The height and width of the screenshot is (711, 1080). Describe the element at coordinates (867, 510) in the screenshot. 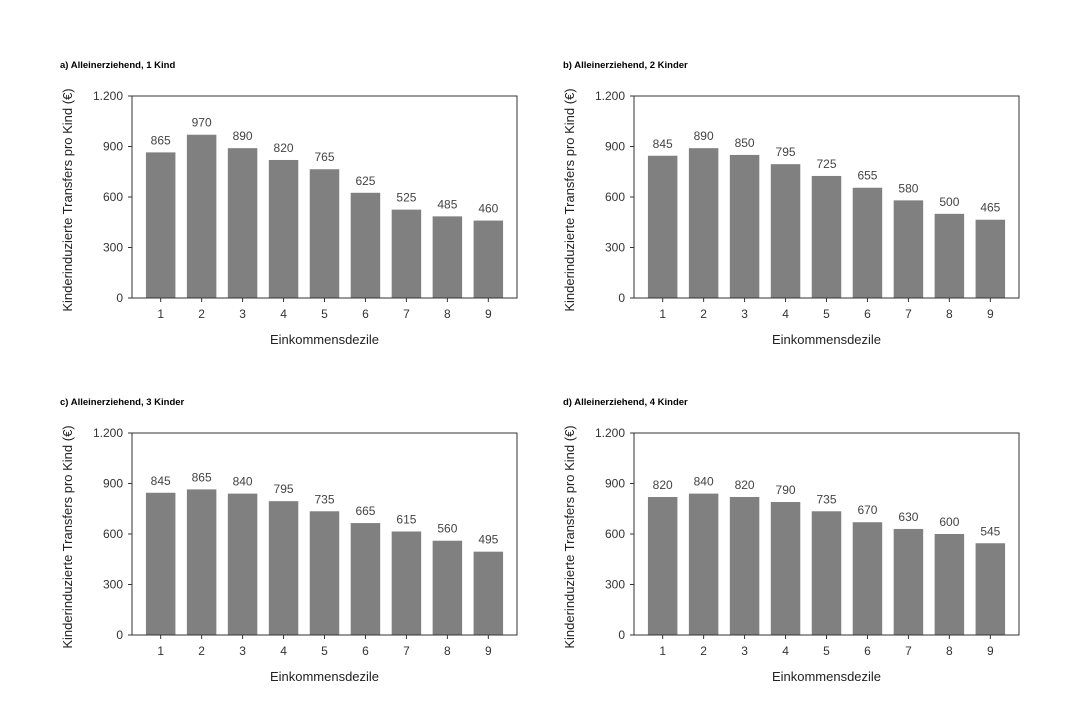

I see `data-label: 670` at that location.